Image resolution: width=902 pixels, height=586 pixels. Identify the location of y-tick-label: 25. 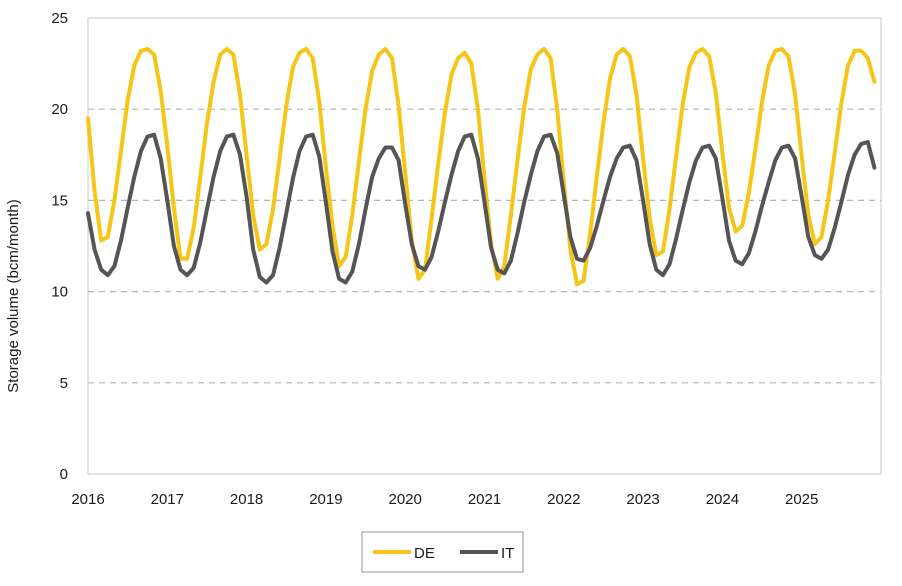
(59, 18).